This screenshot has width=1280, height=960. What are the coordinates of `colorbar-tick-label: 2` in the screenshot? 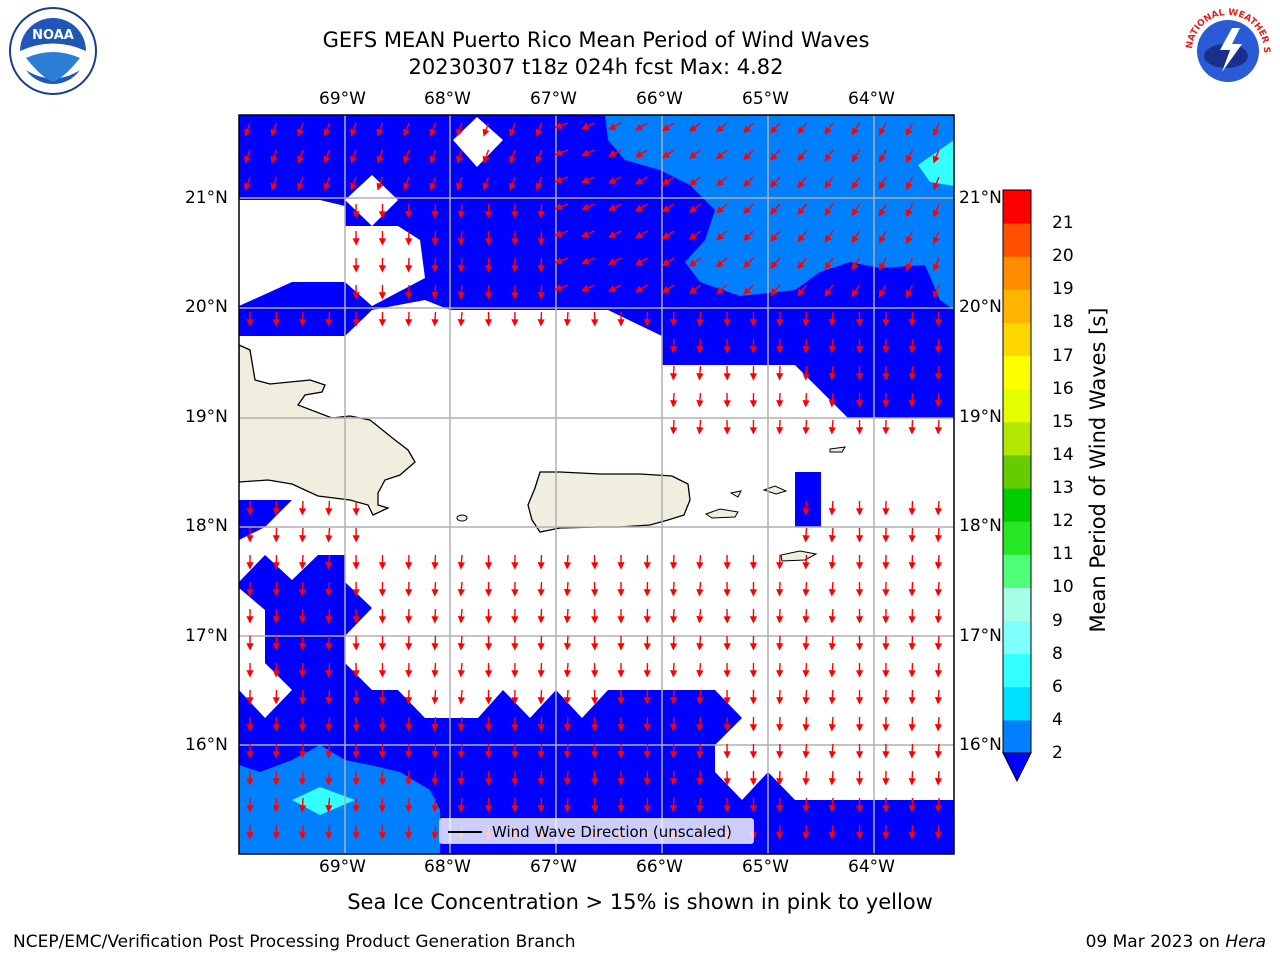 It's located at (1057, 753).